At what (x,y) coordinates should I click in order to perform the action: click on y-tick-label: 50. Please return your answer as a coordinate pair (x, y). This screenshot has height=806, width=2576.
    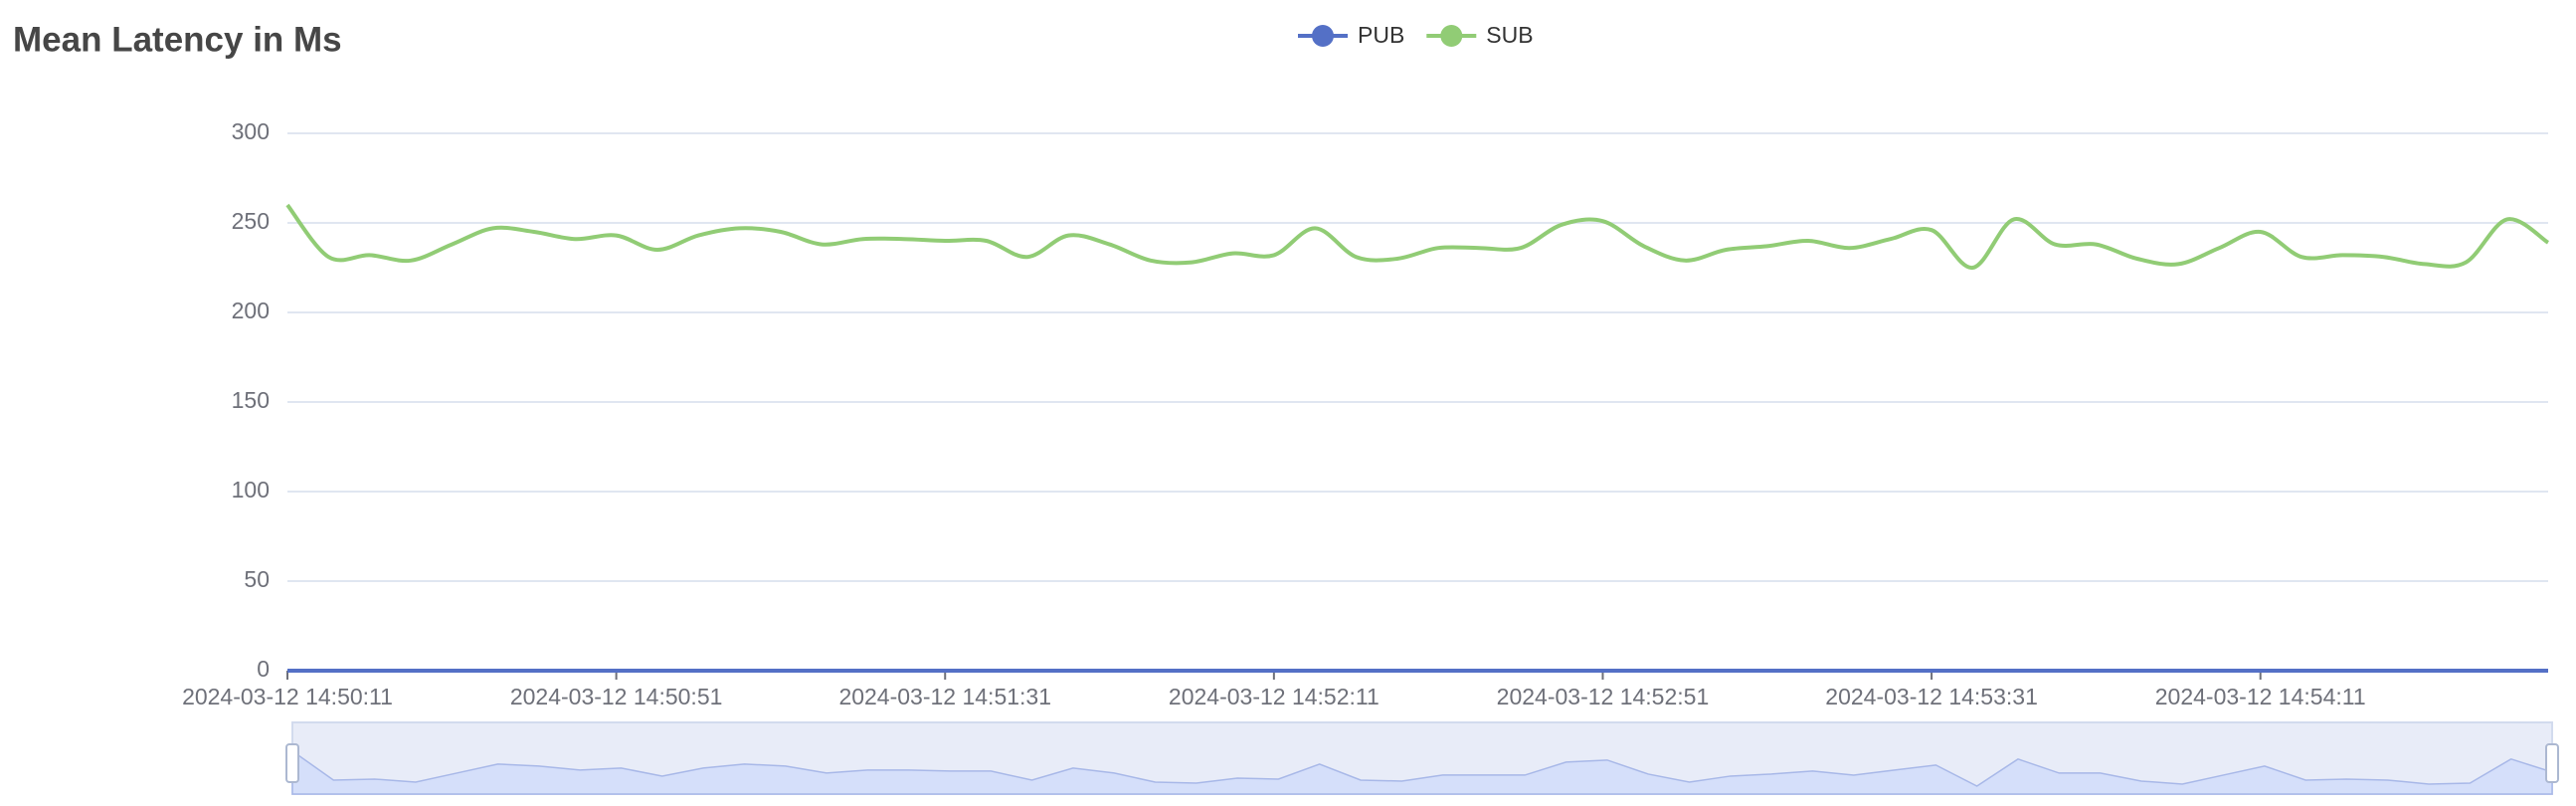
    Looking at the image, I should click on (257, 579).